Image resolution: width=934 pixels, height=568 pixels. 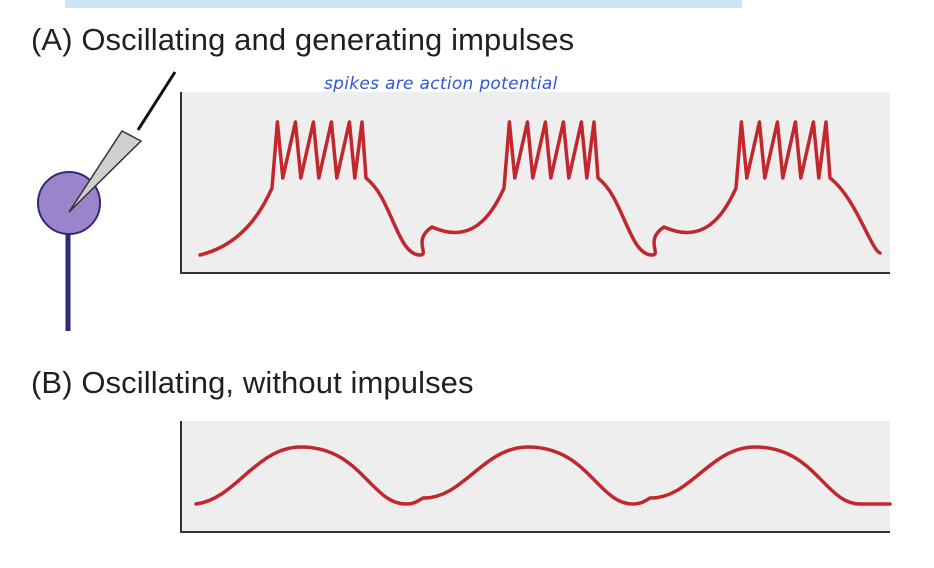 I want to click on electrode-wire, so click(x=156, y=101).